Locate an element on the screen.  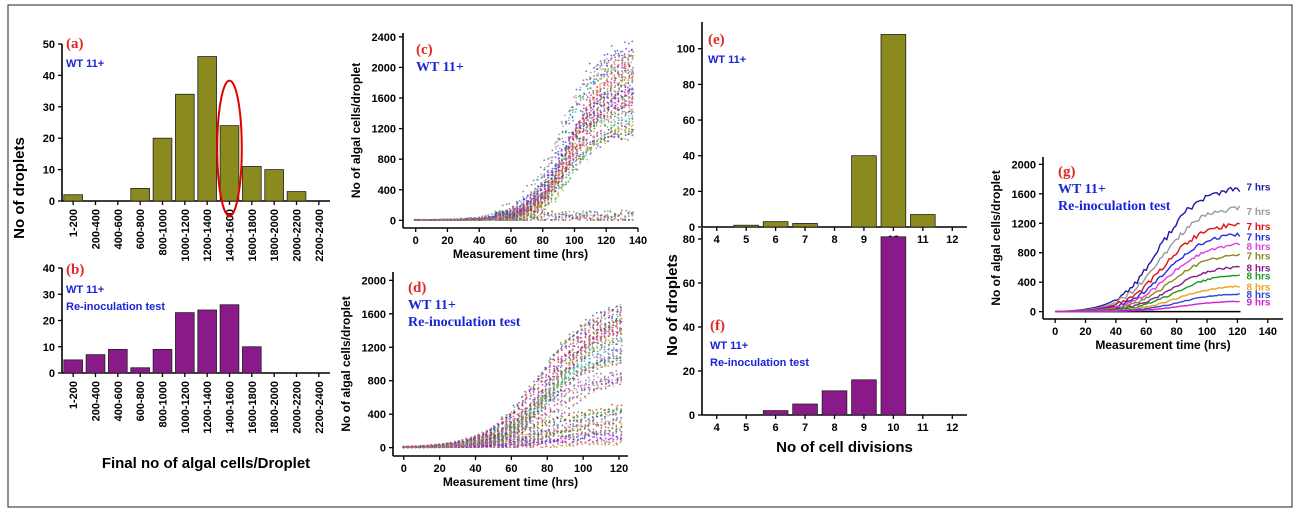
a-ytick-label: 40 is located at coordinates (49, 76).